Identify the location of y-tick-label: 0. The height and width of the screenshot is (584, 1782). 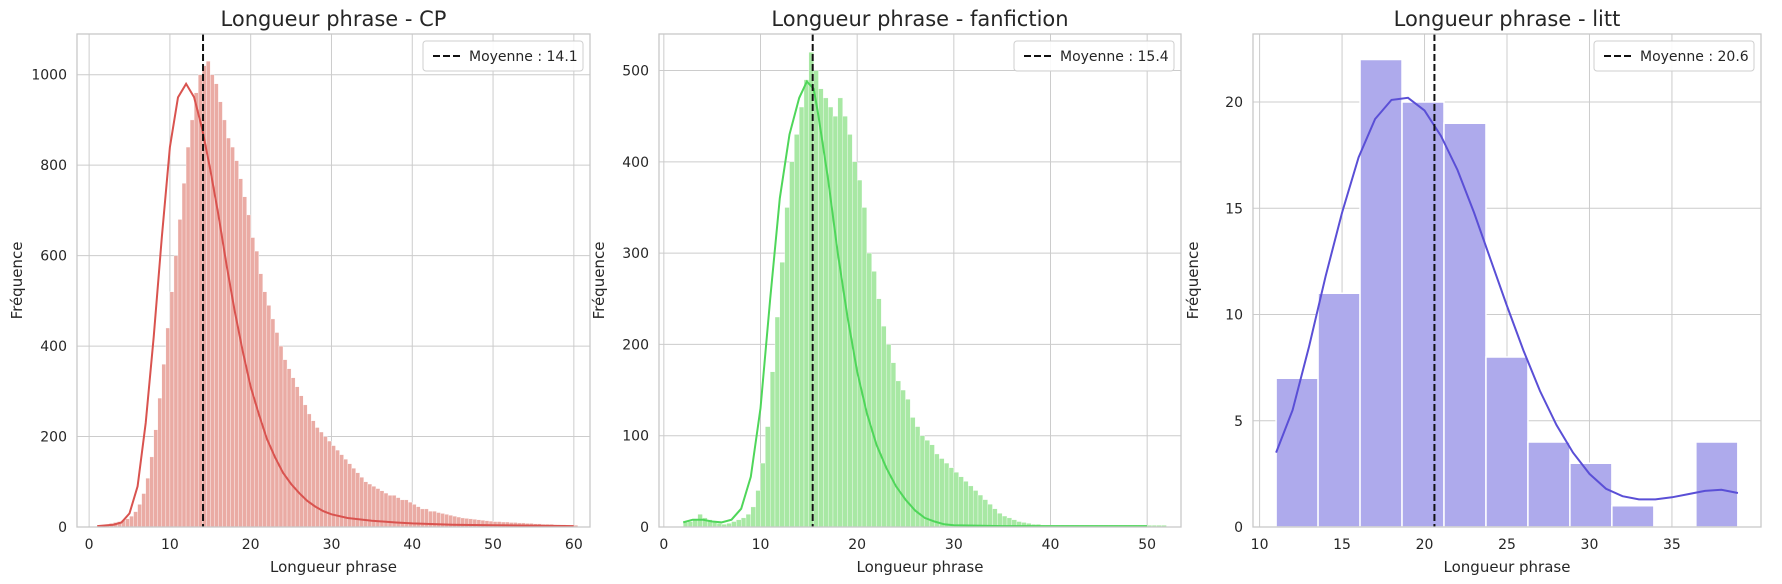
(62, 528).